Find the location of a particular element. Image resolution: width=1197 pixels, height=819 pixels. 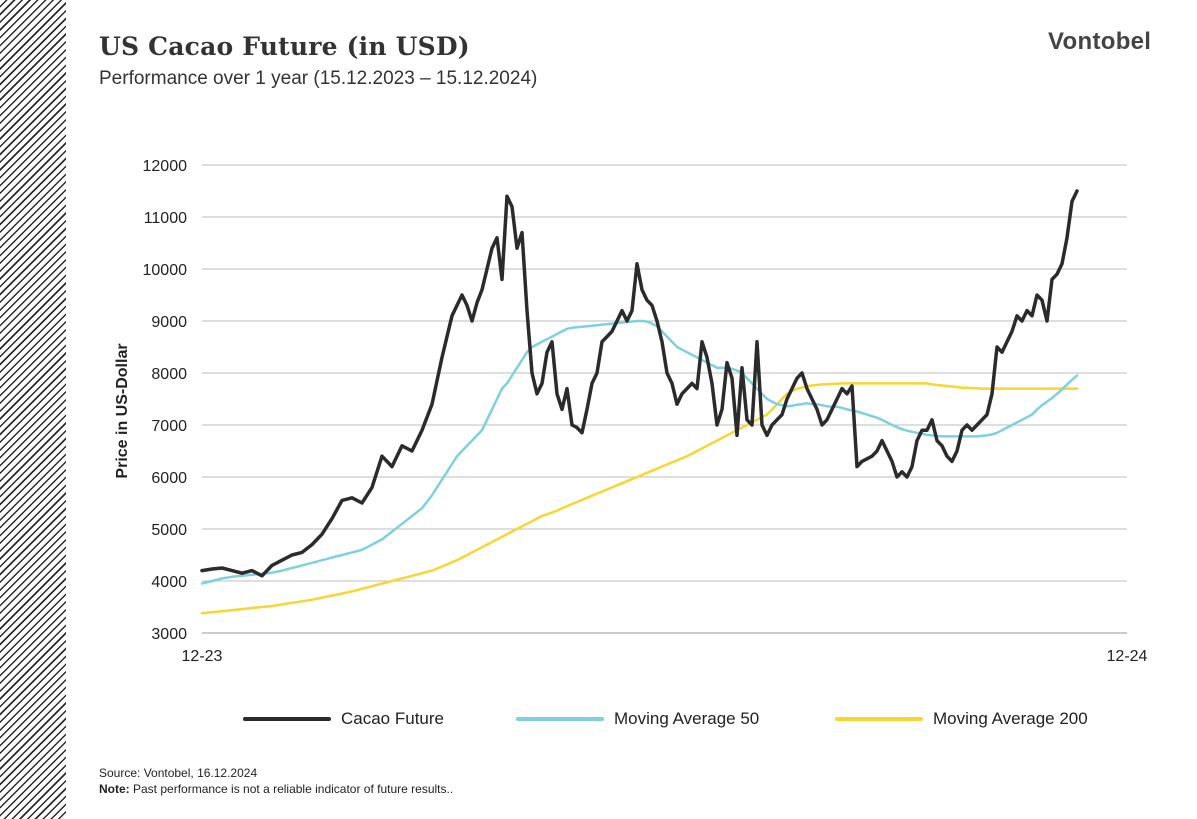

legend-ma200: Moving Average 200 is located at coordinates (961, 719).